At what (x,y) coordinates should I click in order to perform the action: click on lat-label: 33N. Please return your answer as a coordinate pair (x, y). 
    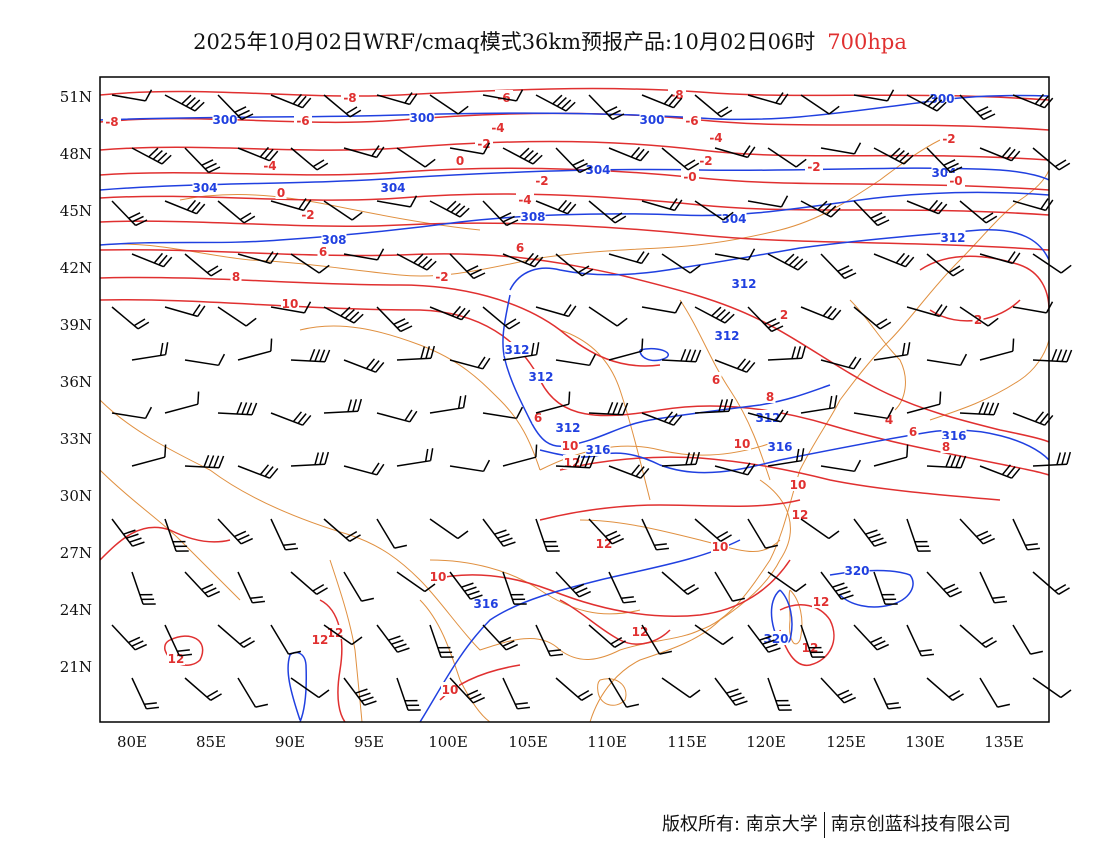
    Looking at the image, I should click on (76, 439).